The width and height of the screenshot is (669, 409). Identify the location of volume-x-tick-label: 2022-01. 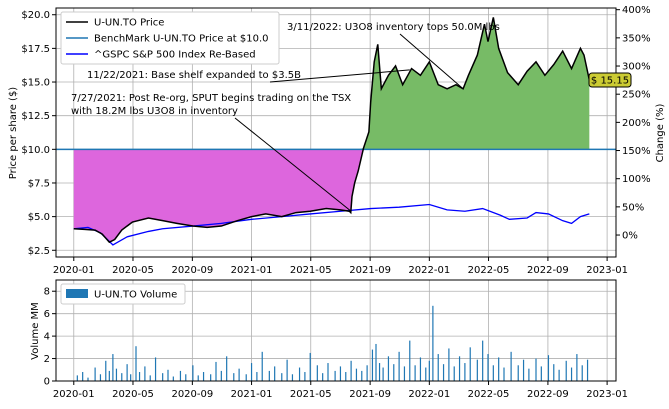
(429, 394).